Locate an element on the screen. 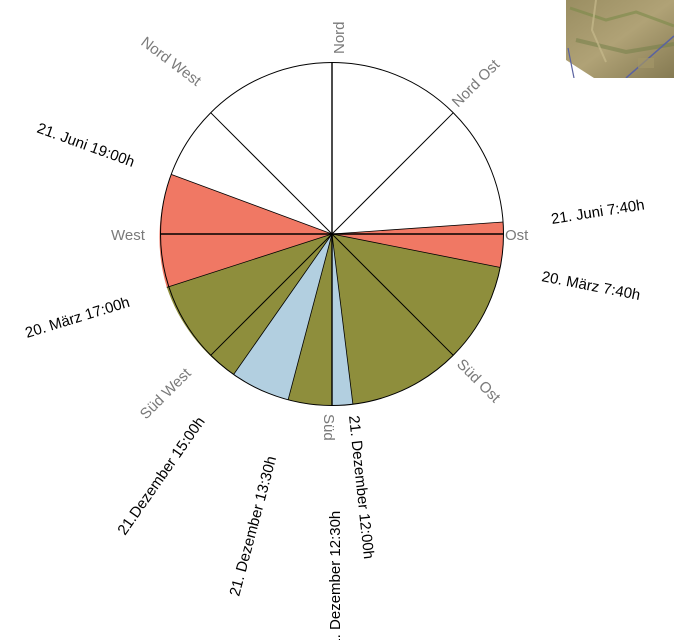 The height and width of the screenshot is (640, 674). label-north-west: Nord West is located at coordinates (171, 62).